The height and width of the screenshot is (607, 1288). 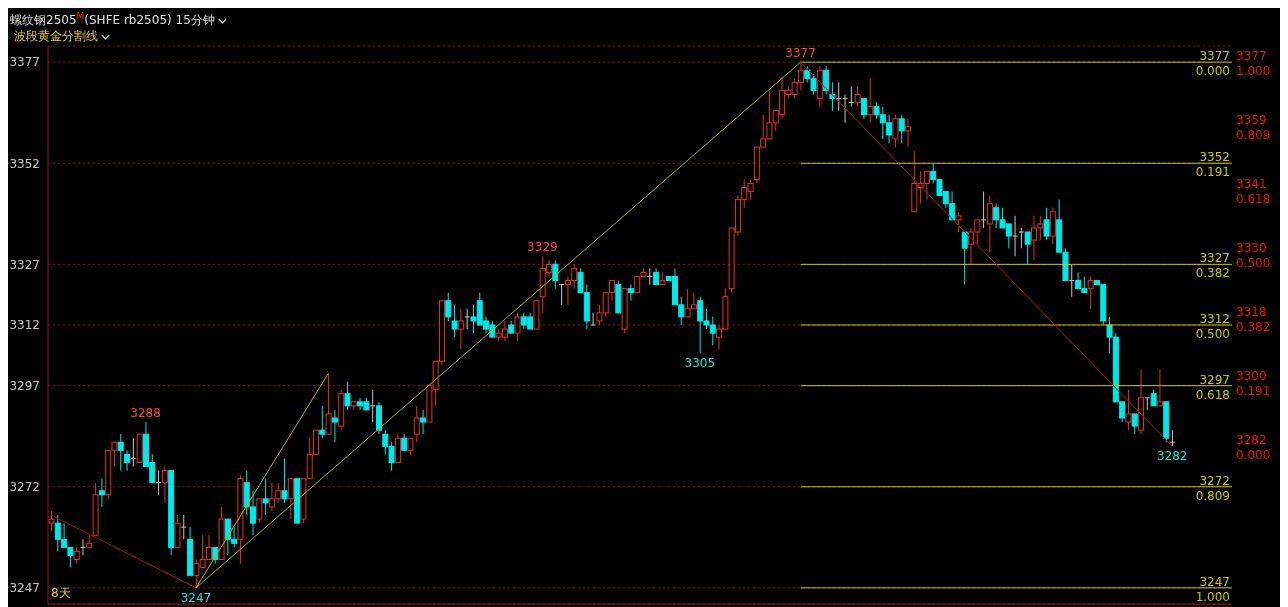 I want to click on text: 0.000, so click(x=1253, y=455).